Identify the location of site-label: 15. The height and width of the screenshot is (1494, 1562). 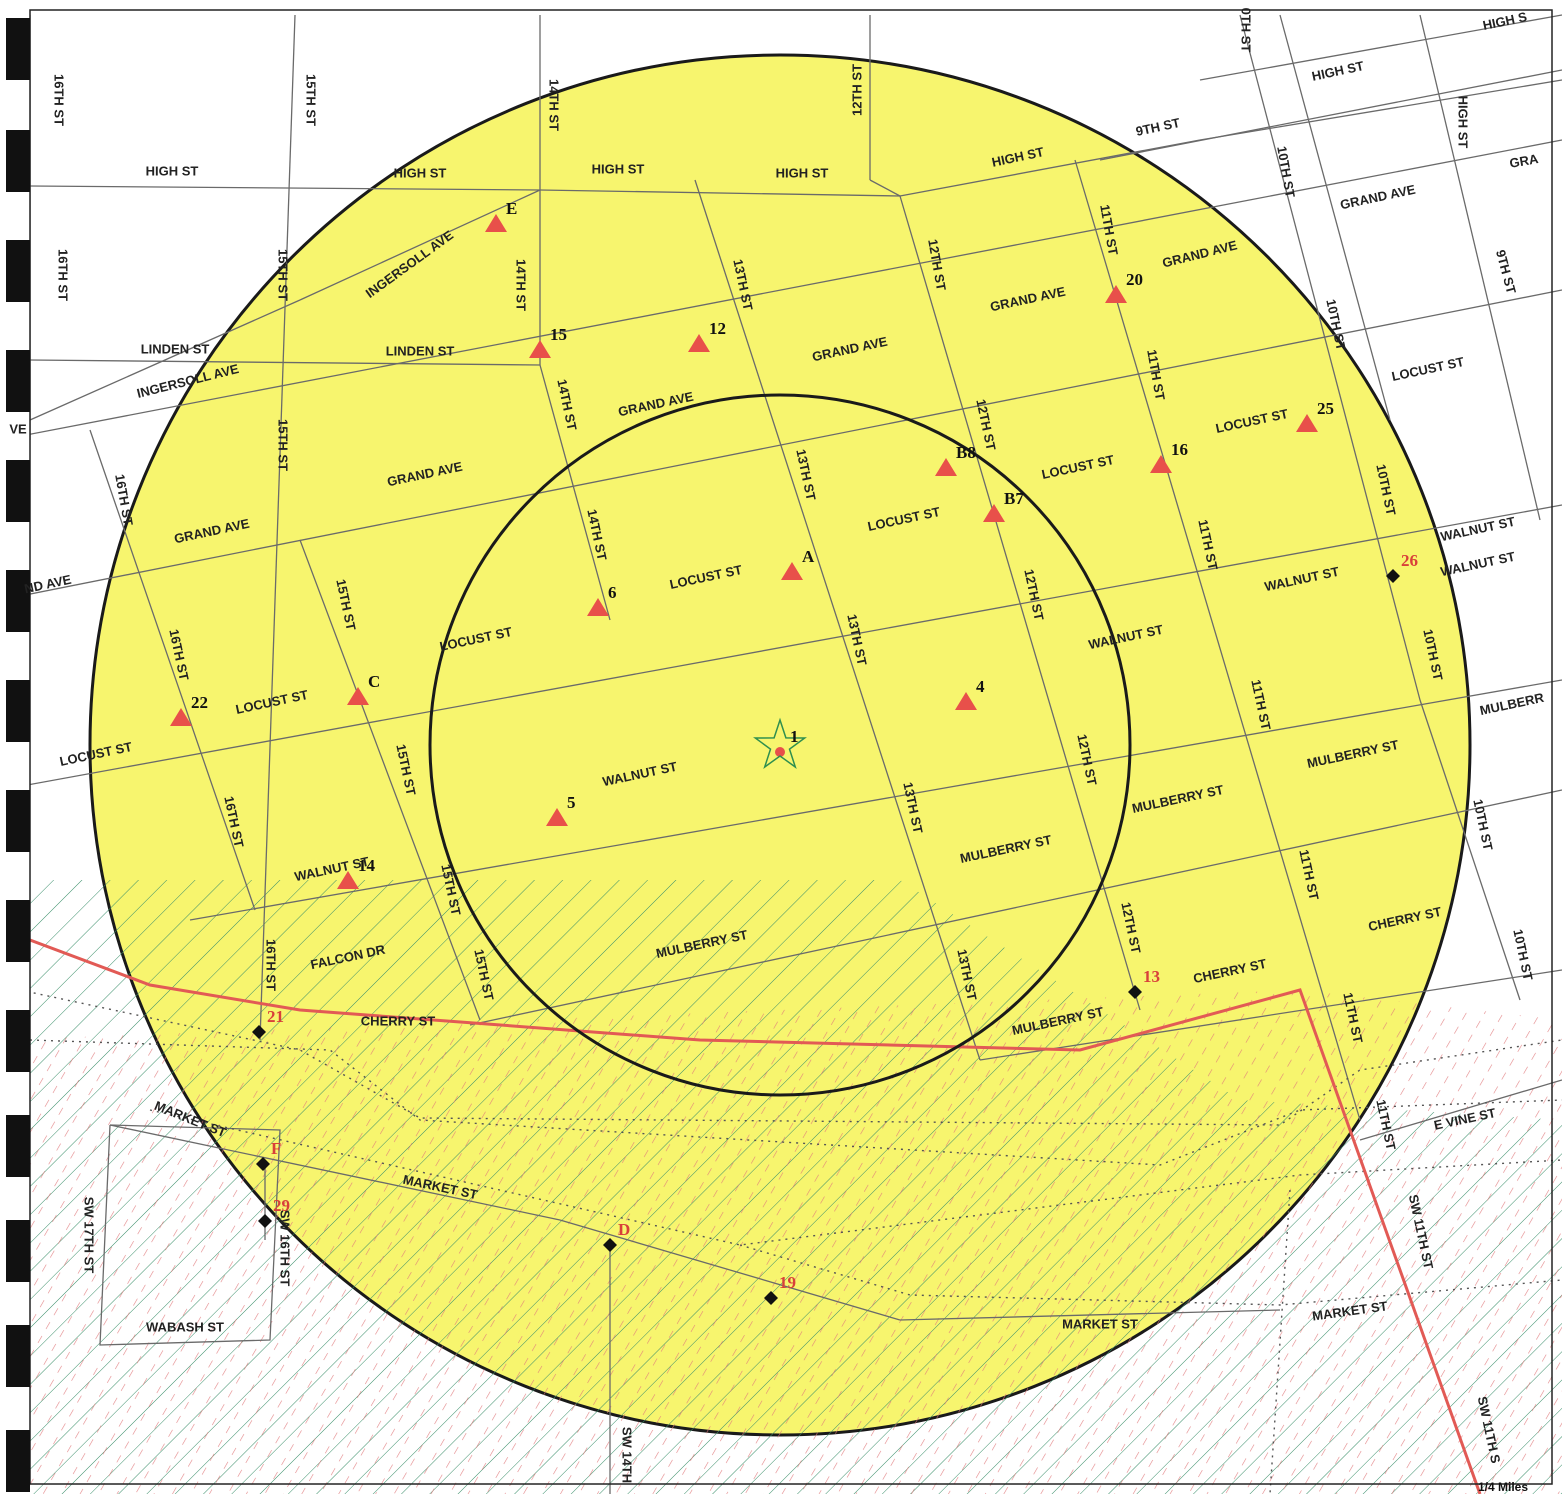
(558, 334).